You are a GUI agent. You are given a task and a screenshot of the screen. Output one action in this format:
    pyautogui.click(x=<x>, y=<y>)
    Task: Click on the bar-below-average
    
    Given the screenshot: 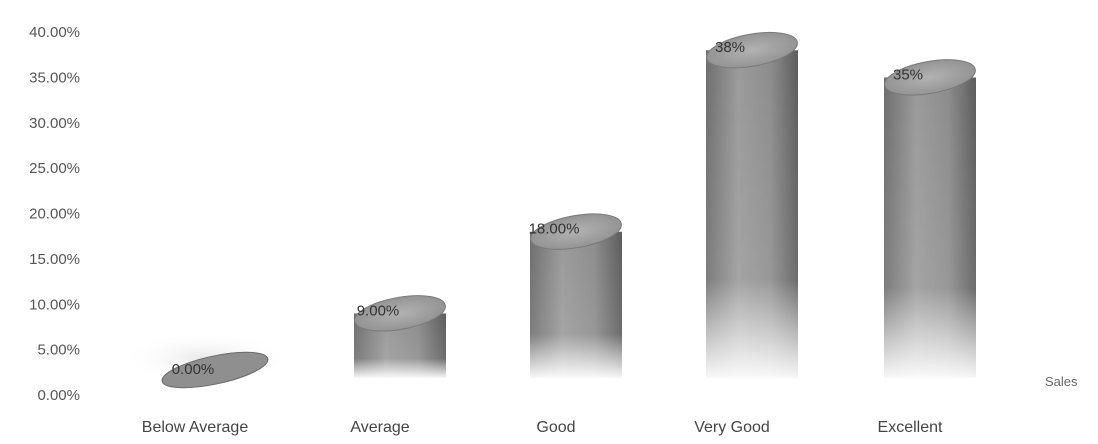 What is the action you would take?
    pyautogui.click(x=205, y=360)
    